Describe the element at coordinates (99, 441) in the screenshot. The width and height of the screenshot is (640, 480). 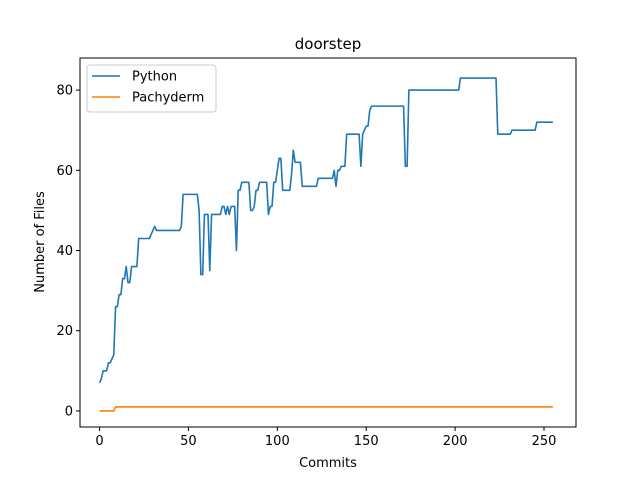
I see `x-tick-label: 0` at that location.